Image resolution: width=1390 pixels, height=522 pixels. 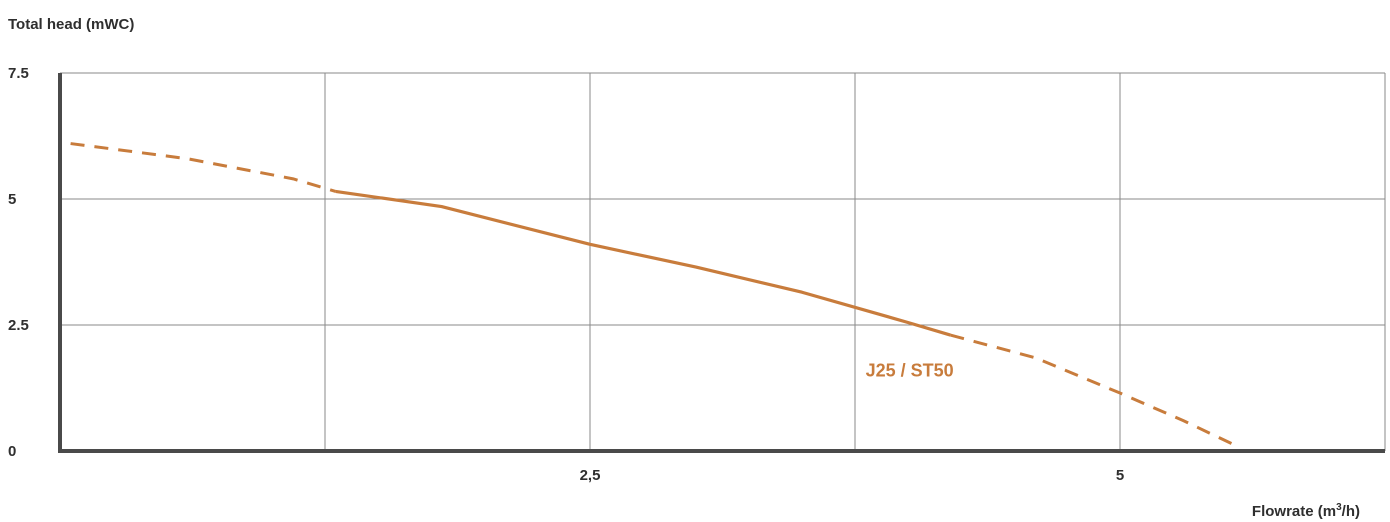 I want to click on x-axis-title: Flowrate (m3/h), so click(x=1306, y=511).